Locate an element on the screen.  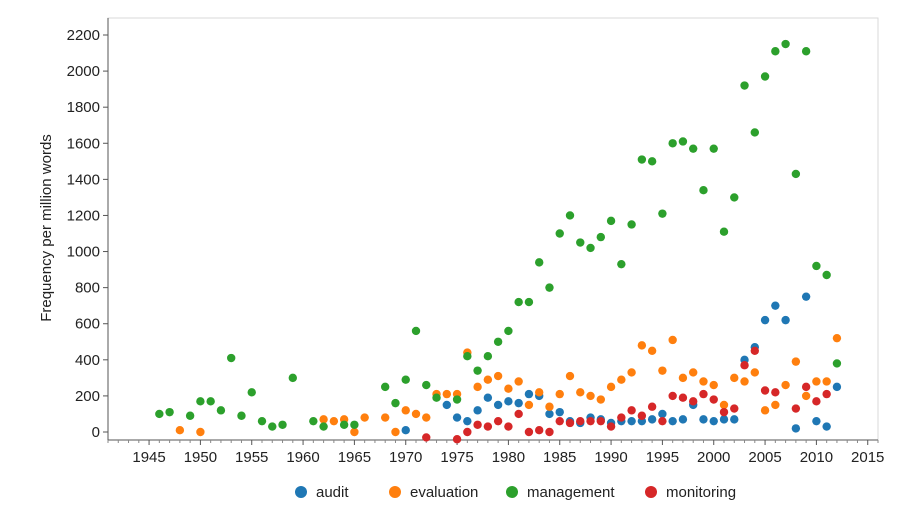
x-tick-label: 1945 is located at coordinates (148, 457).